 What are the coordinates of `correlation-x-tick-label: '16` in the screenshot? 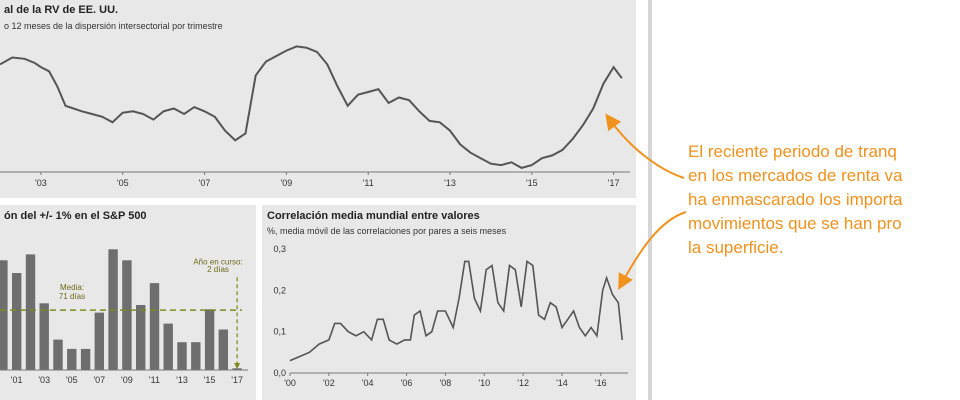 It's located at (601, 383).